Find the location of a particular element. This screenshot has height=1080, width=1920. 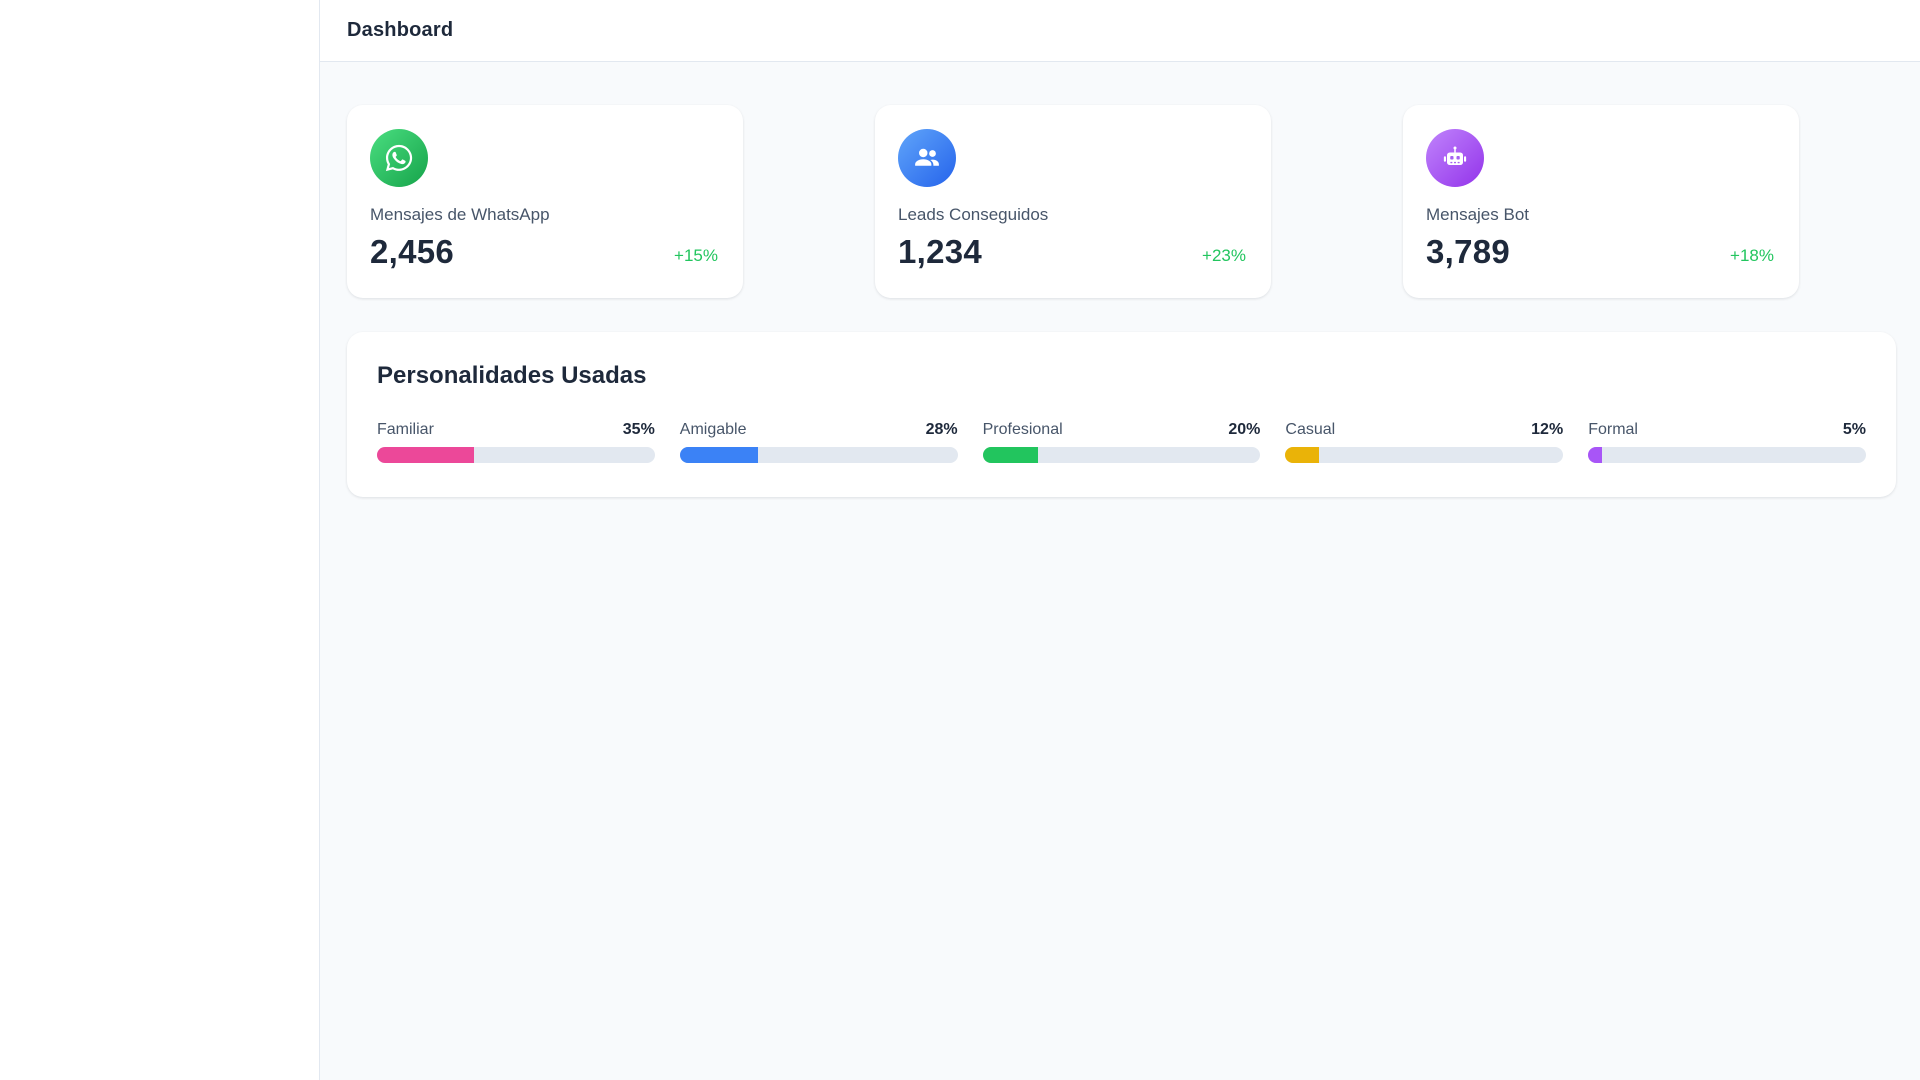

stat-value: 2,456 is located at coordinates (412, 251).